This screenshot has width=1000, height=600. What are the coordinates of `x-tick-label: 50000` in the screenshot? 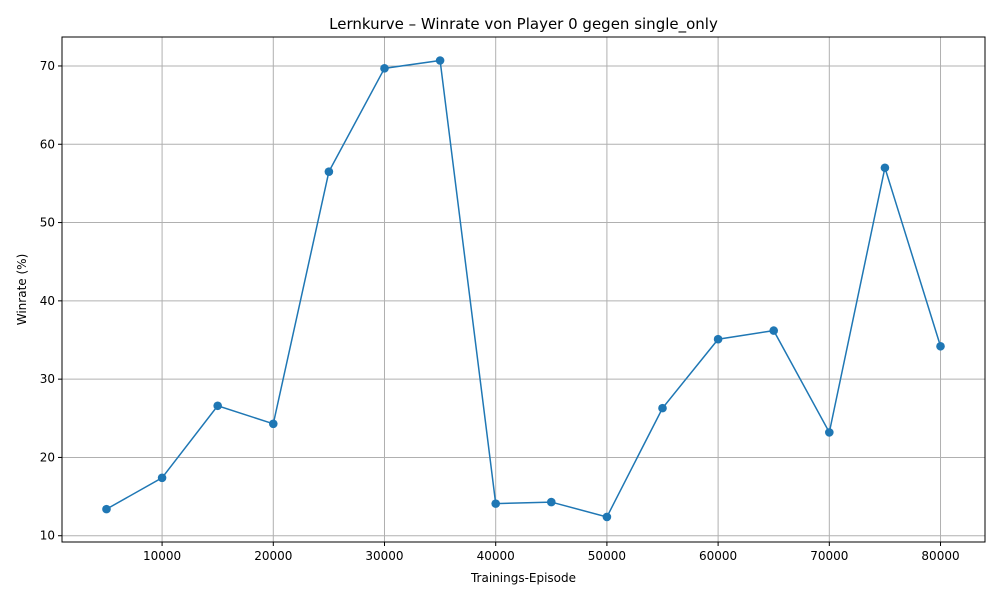 It's located at (607, 556).